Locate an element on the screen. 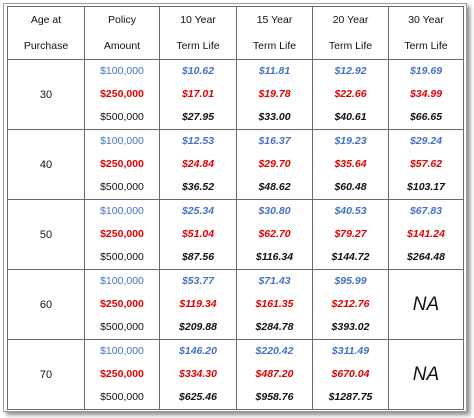 This screenshot has height=418, width=474. price-250k: $34.99 is located at coordinates (426, 94).